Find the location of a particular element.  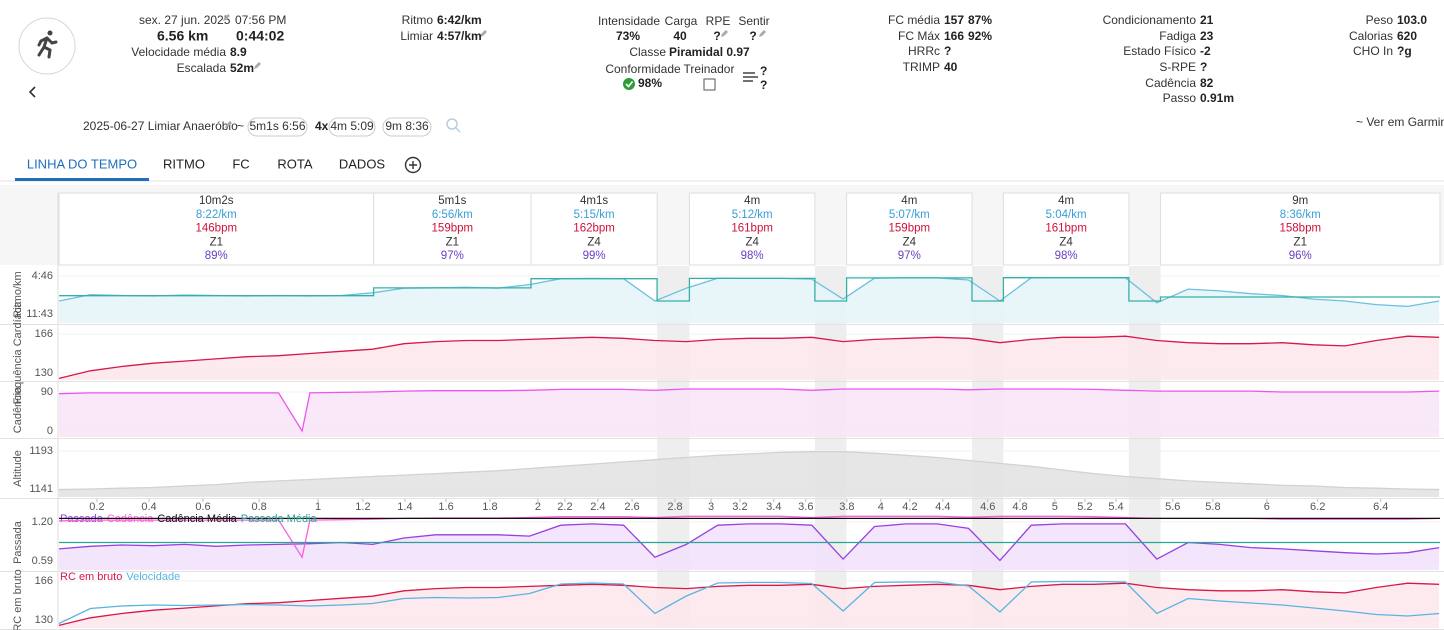

x-tick-label: 0.6 is located at coordinates (202, 507).